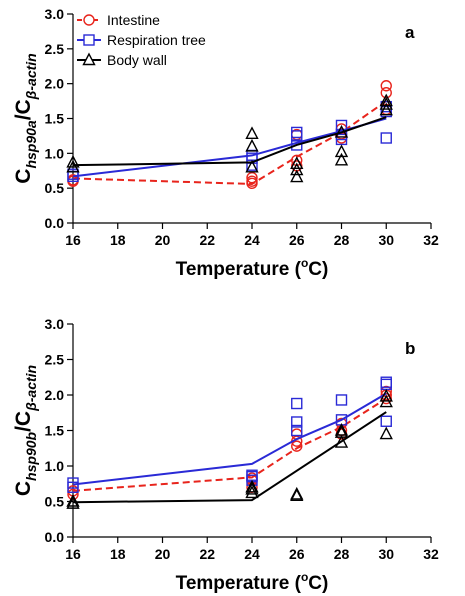 The height and width of the screenshot is (596, 465). I want to click on legend-label-intestine: Intestine, so click(133, 20).